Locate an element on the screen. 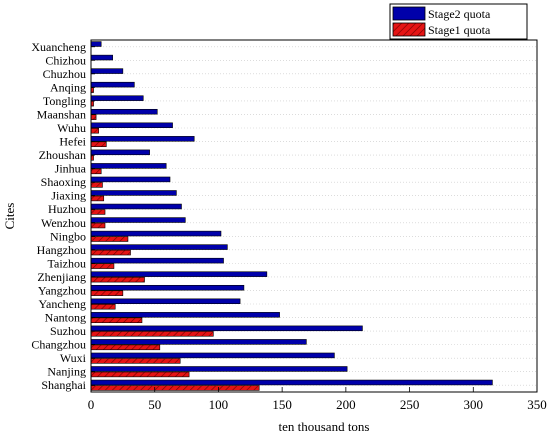 The image size is (550, 437). bar-stage2-changzhou is located at coordinates (198, 342).